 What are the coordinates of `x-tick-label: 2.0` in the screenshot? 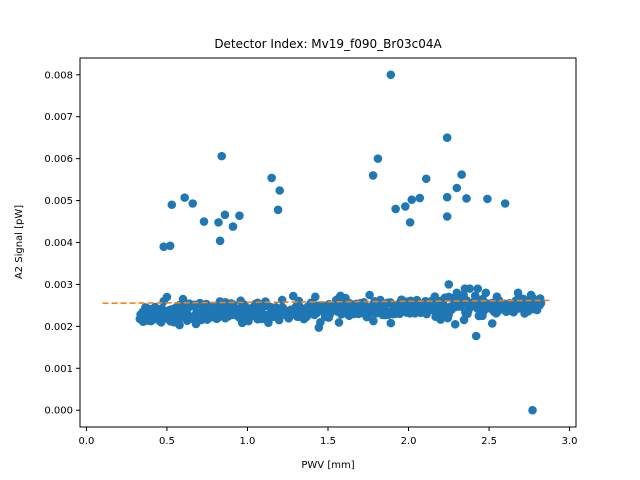 It's located at (409, 441).